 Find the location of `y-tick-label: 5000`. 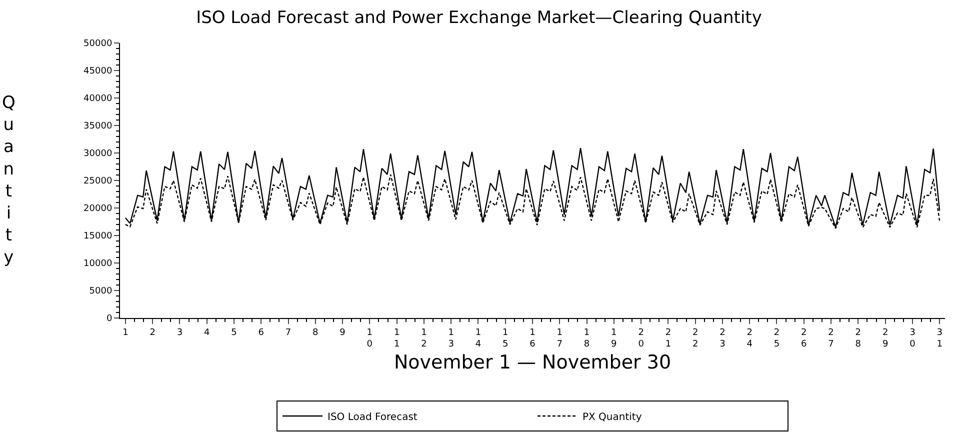

y-tick-label: 5000 is located at coordinates (100, 291).